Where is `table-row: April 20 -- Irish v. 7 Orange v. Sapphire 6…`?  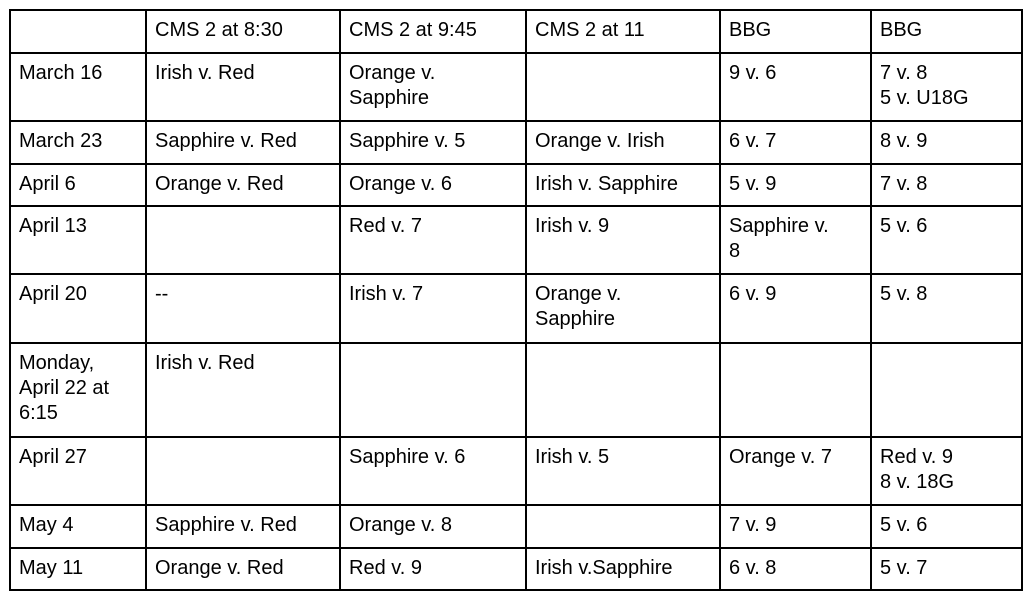
table-row: April 20 -- Irish v. 7 Orange v. Sapphire 6… is located at coordinates (516, 308).